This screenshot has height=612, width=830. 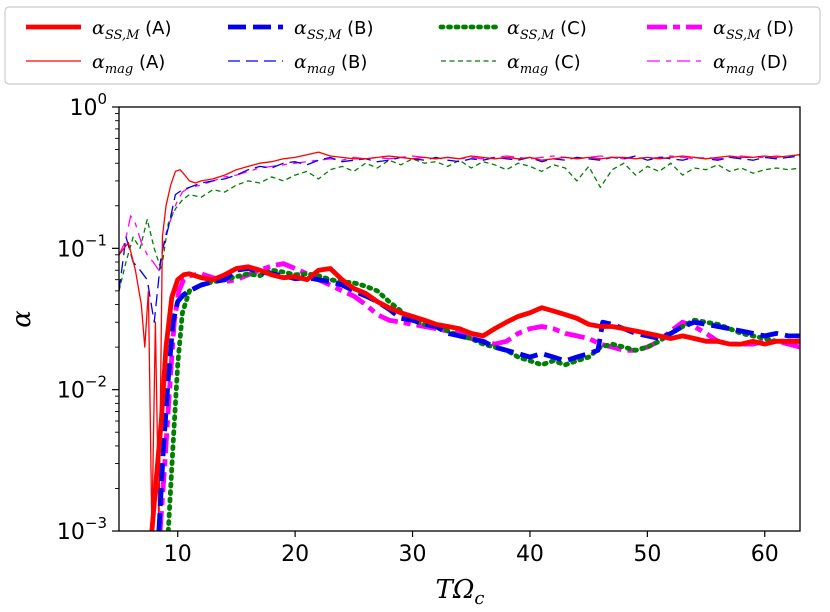 I want to click on x-tick-label: 20, so click(x=295, y=554).